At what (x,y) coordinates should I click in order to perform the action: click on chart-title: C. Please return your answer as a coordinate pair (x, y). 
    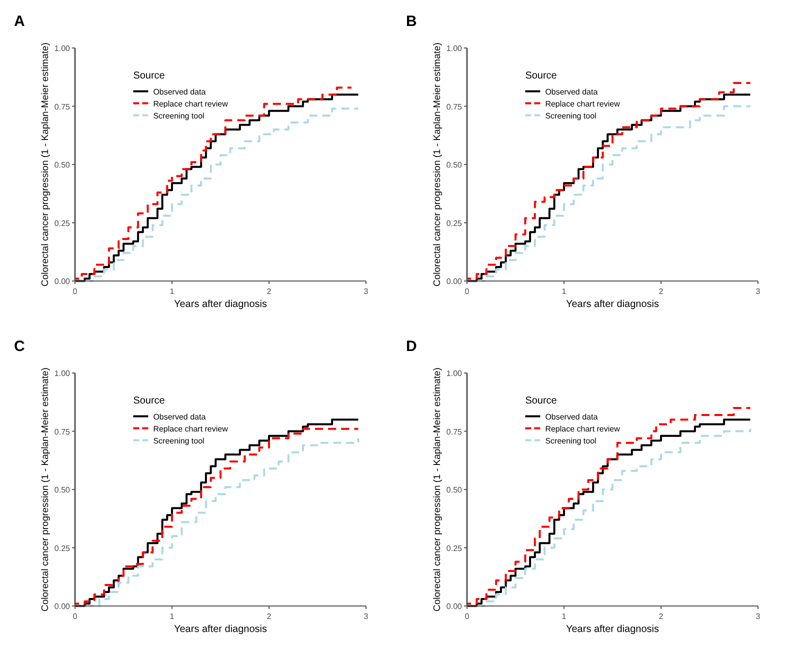
    Looking at the image, I should click on (19, 346).